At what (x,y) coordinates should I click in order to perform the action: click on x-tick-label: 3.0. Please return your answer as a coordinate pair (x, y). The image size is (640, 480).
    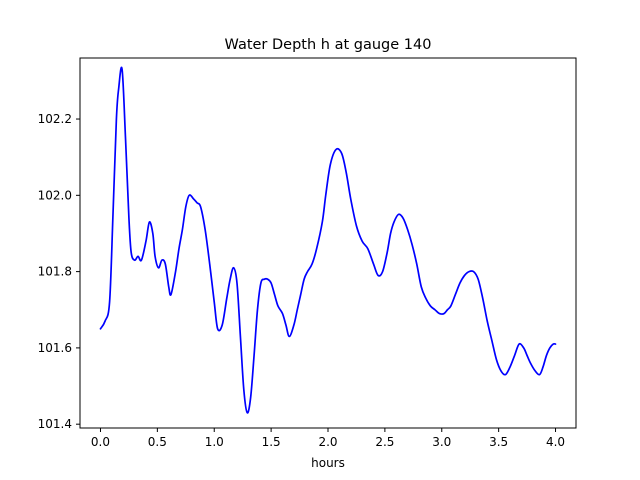
    Looking at the image, I should click on (441, 442).